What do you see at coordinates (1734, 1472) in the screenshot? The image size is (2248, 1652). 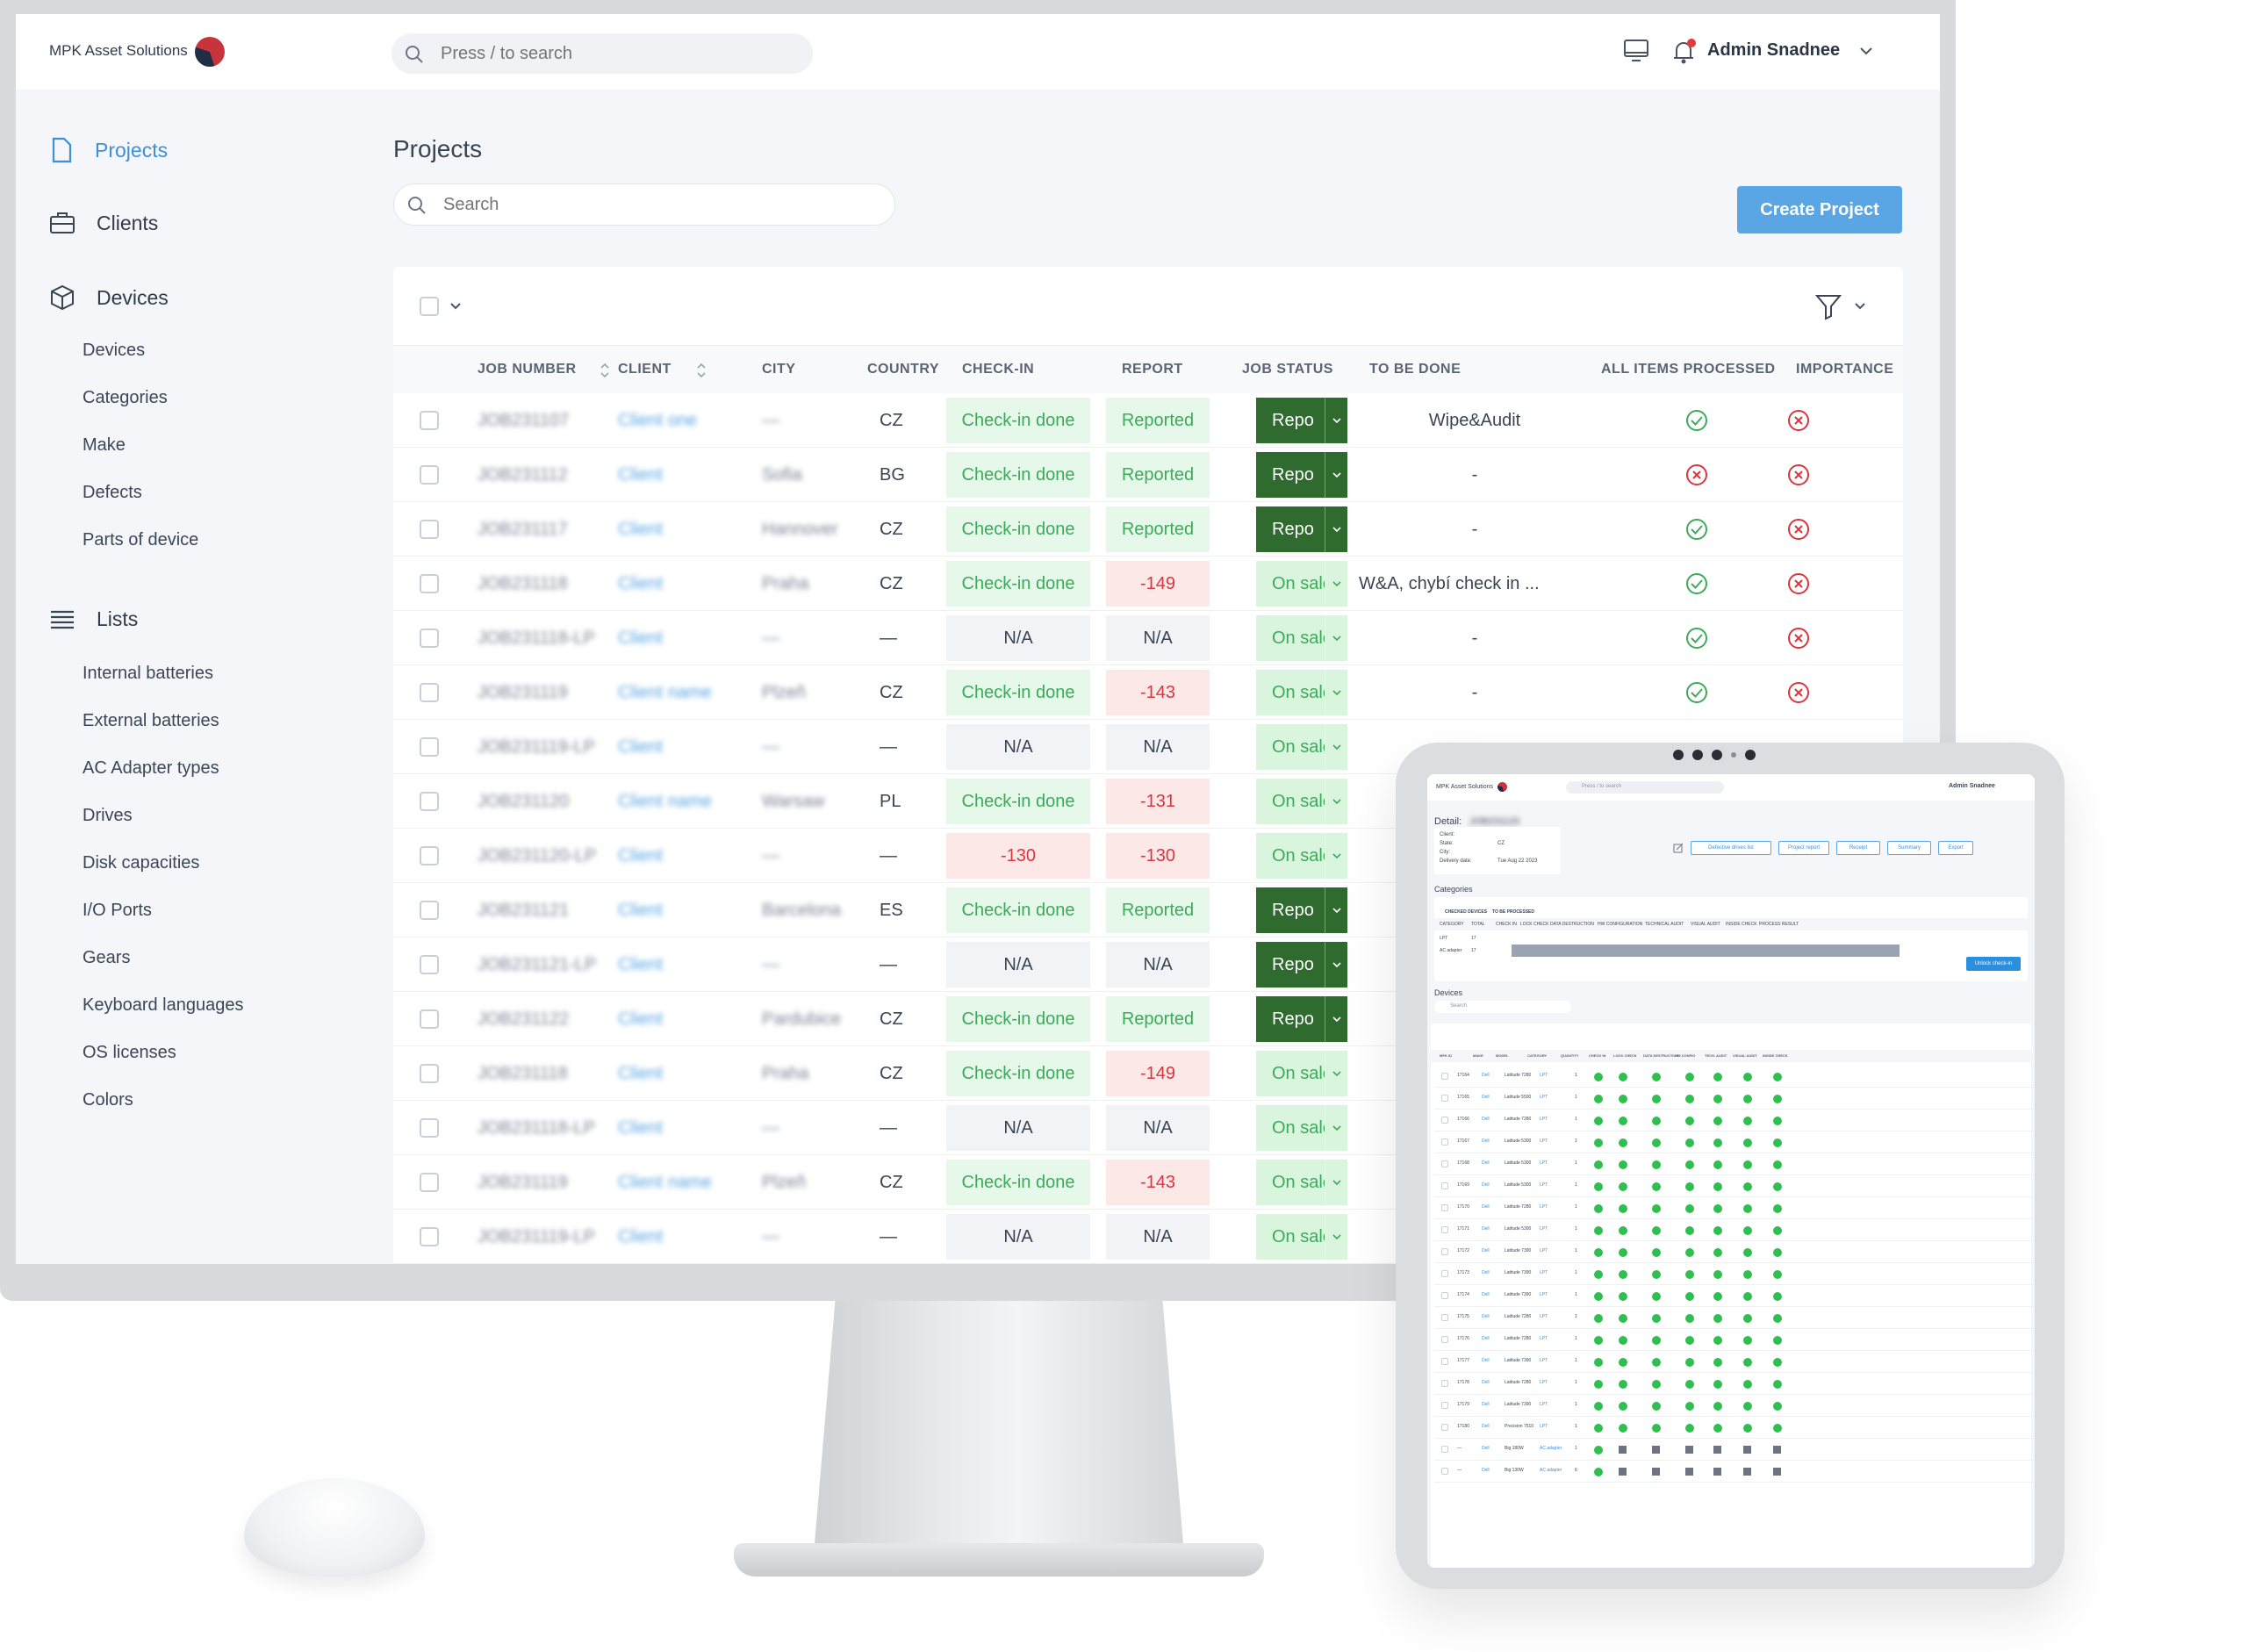 I see `device-row: — Dell Big 130W AC adapter 6` at bounding box center [1734, 1472].